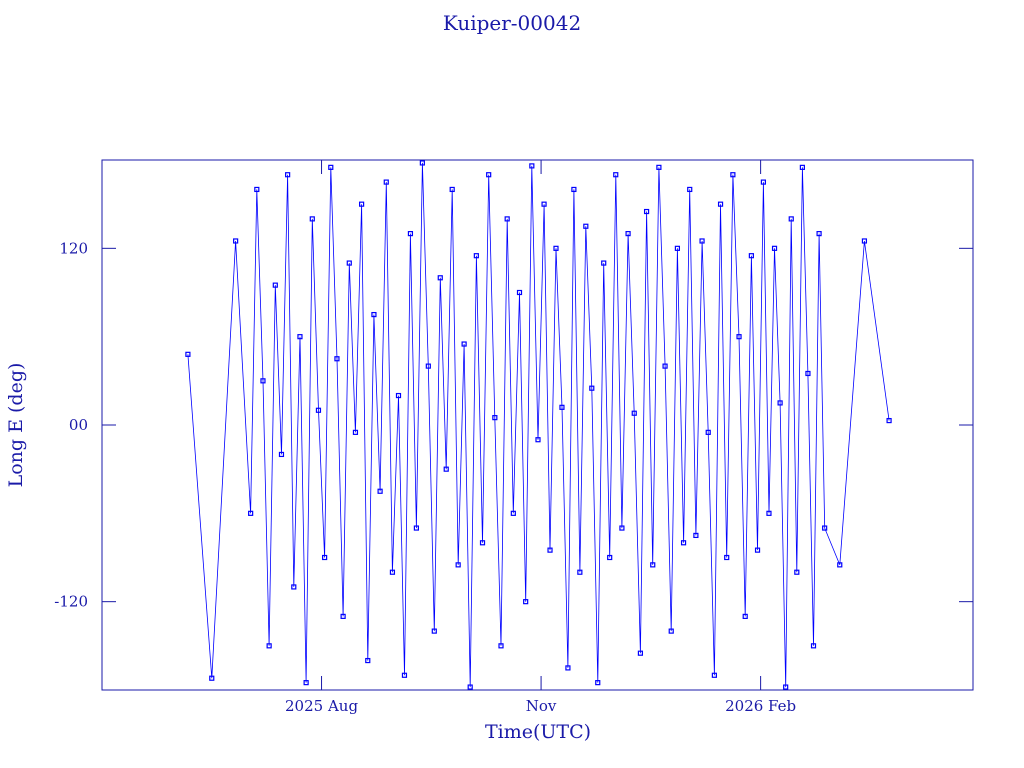 The height and width of the screenshot is (768, 1024). What do you see at coordinates (78, 425) in the screenshot?
I see `y-tick-label: 00` at bounding box center [78, 425].